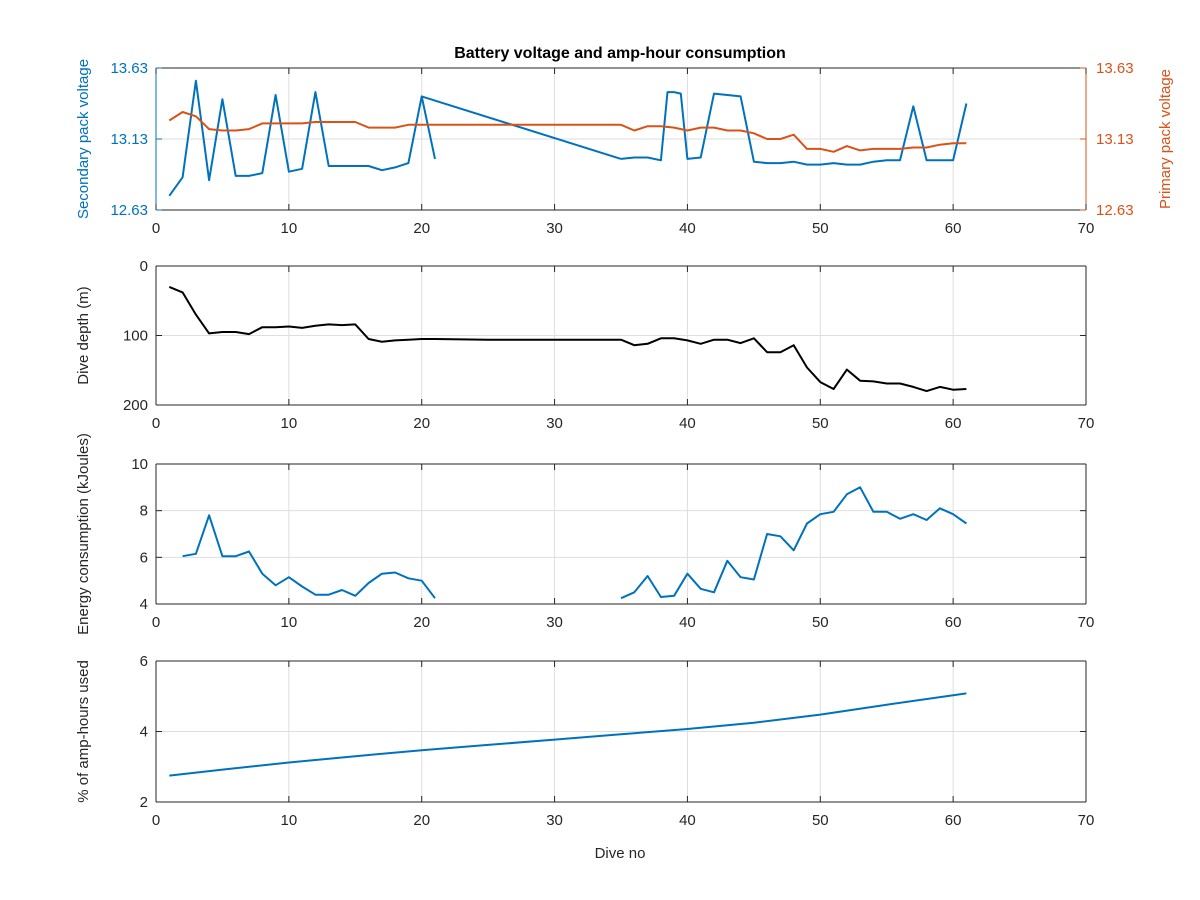 Image resolution: width=1200 pixels, height=900 pixels. Describe the element at coordinates (687, 622) in the screenshot. I see `energy-x-tick-label: 40` at that location.